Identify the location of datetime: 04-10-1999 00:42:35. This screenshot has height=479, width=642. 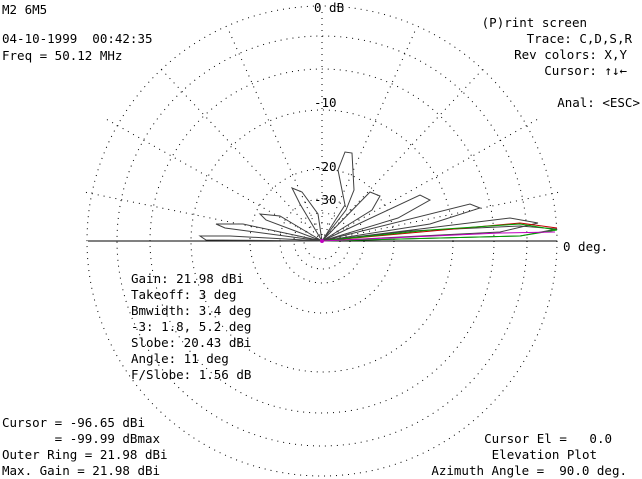
(77, 38).